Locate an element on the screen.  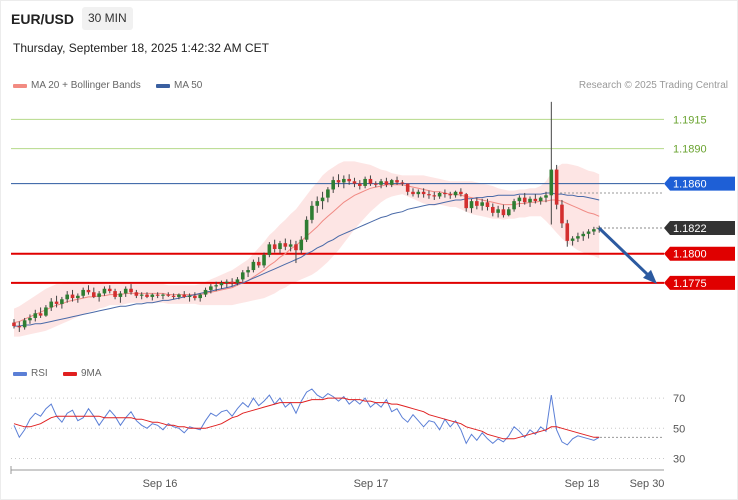
timeframe-button: 30 MIN is located at coordinates (107, 18).